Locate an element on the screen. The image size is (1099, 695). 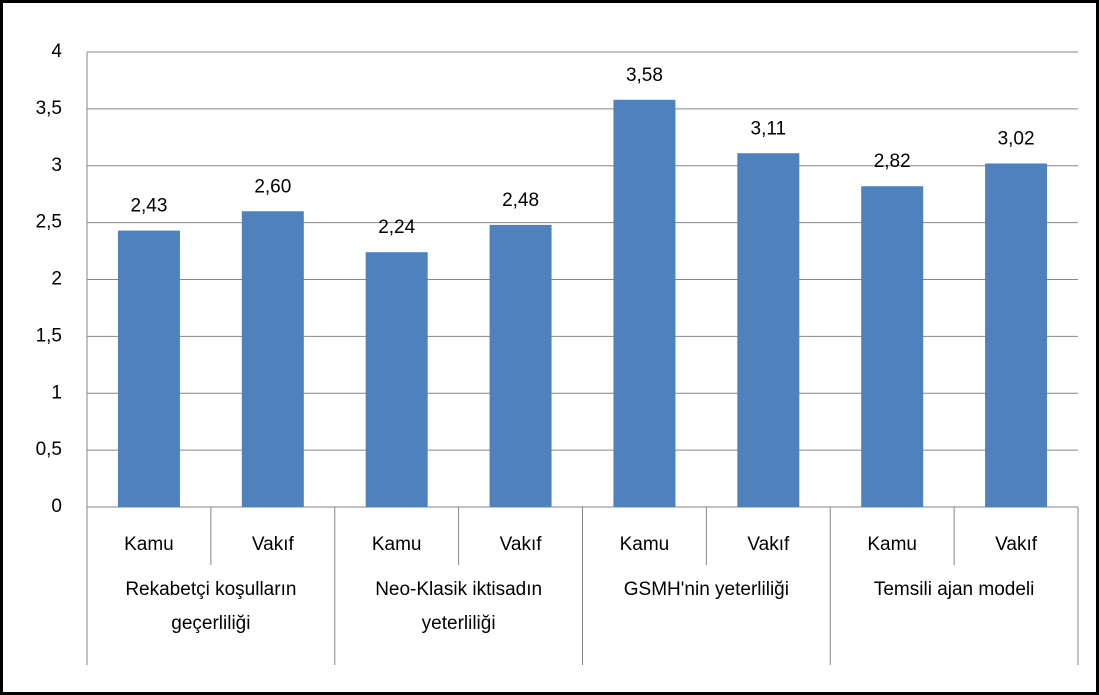
y-tick-label: 0 is located at coordinates (56, 506).